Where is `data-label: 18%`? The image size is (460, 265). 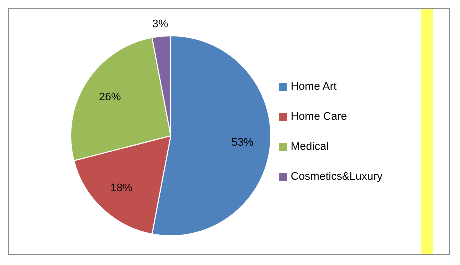 data-label: 18% is located at coordinates (121, 188).